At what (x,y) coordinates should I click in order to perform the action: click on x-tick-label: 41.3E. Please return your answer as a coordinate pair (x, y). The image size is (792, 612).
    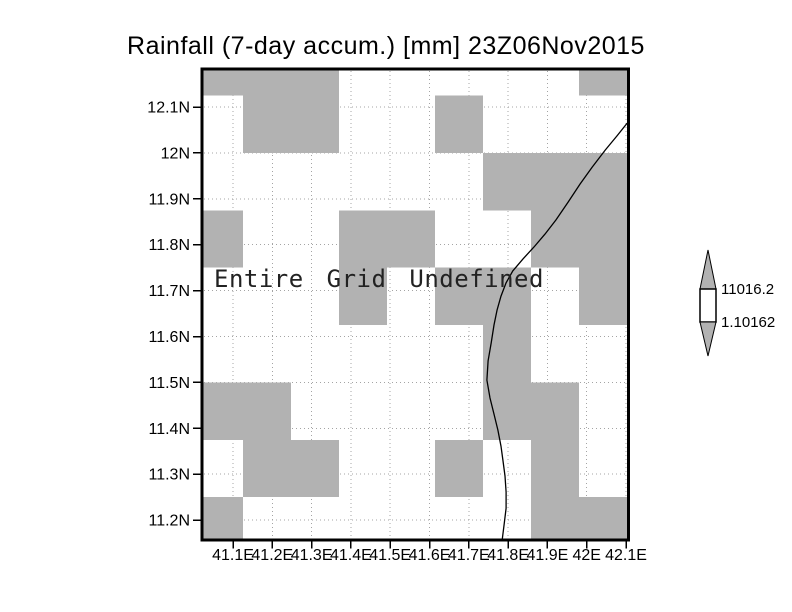
    Looking at the image, I should click on (312, 555).